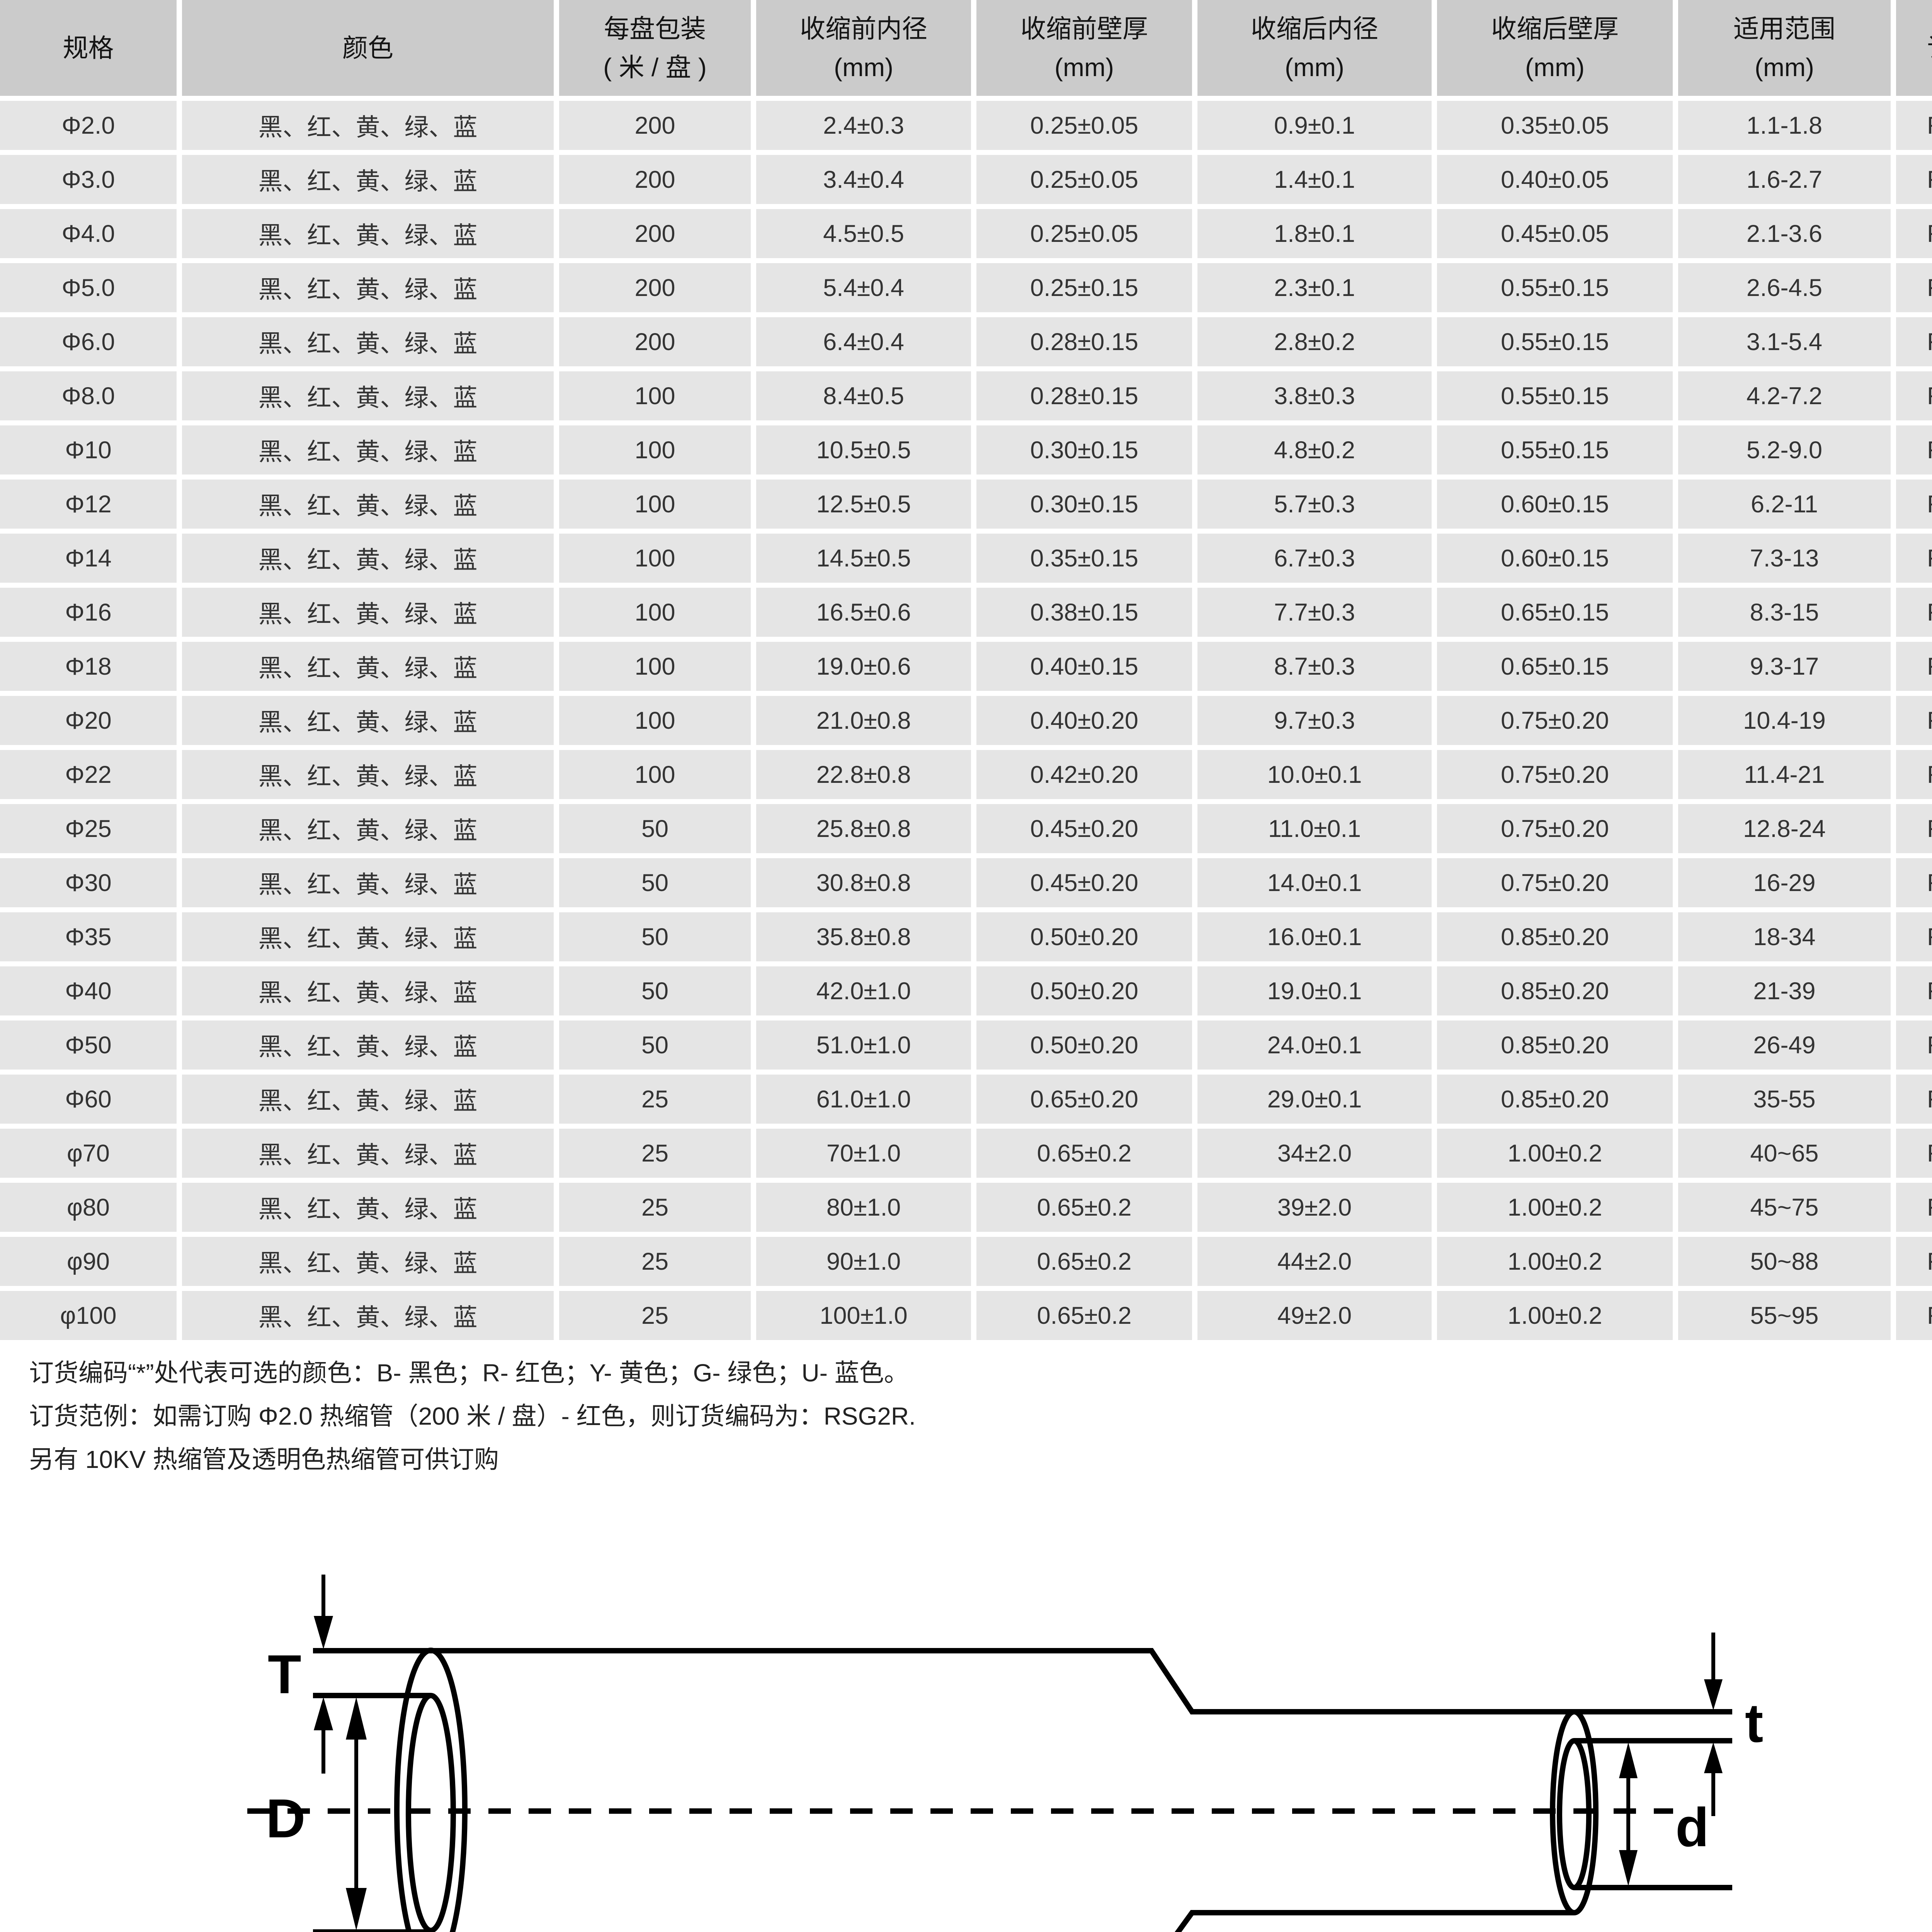  Describe the element at coordinates (866, 885) in the screenshot. I see `cell: 30.8±0.8` at that location.